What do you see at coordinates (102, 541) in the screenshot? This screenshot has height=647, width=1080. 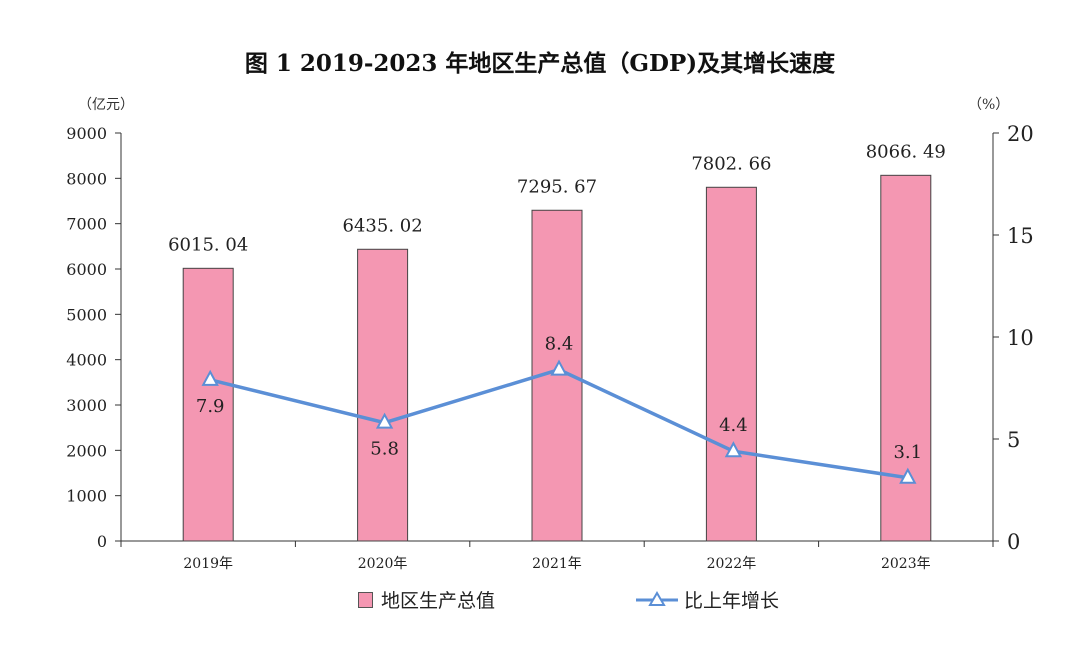 I see `left-tick-label: 0` at bounding box center [102, 541].